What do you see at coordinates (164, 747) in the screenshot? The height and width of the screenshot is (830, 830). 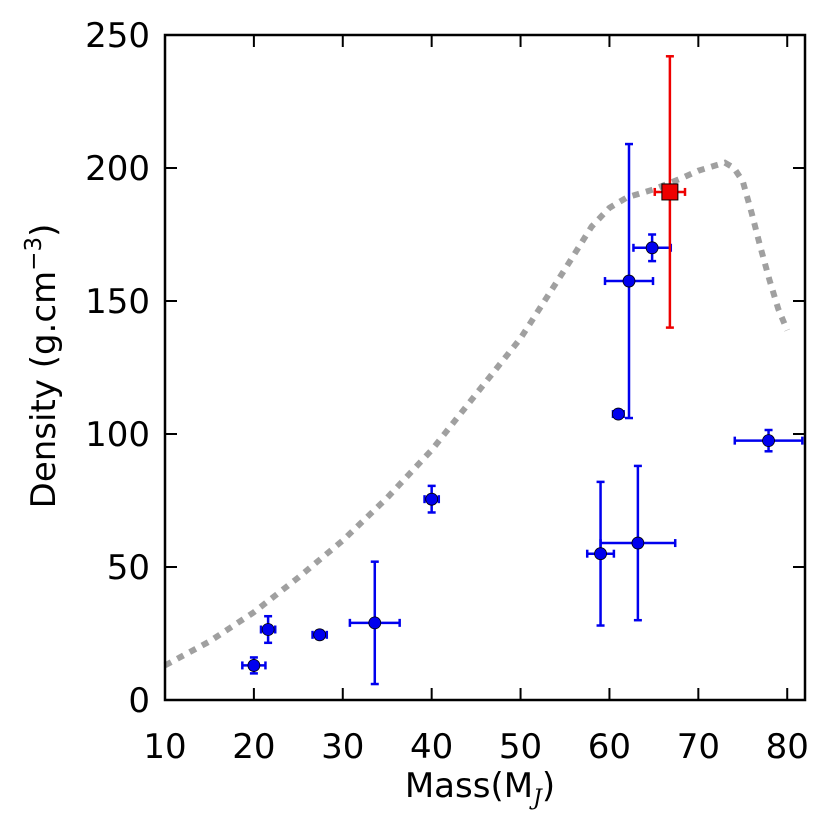 I see `x-tick-label: 10` at bounding box center [164, 747].